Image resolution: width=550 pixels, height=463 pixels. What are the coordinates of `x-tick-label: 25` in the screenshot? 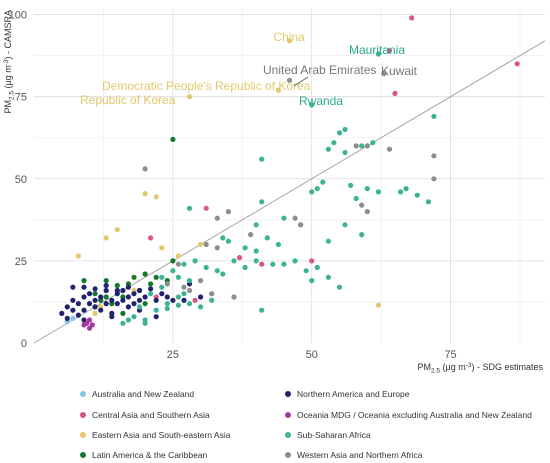 It's located at (173, 355).